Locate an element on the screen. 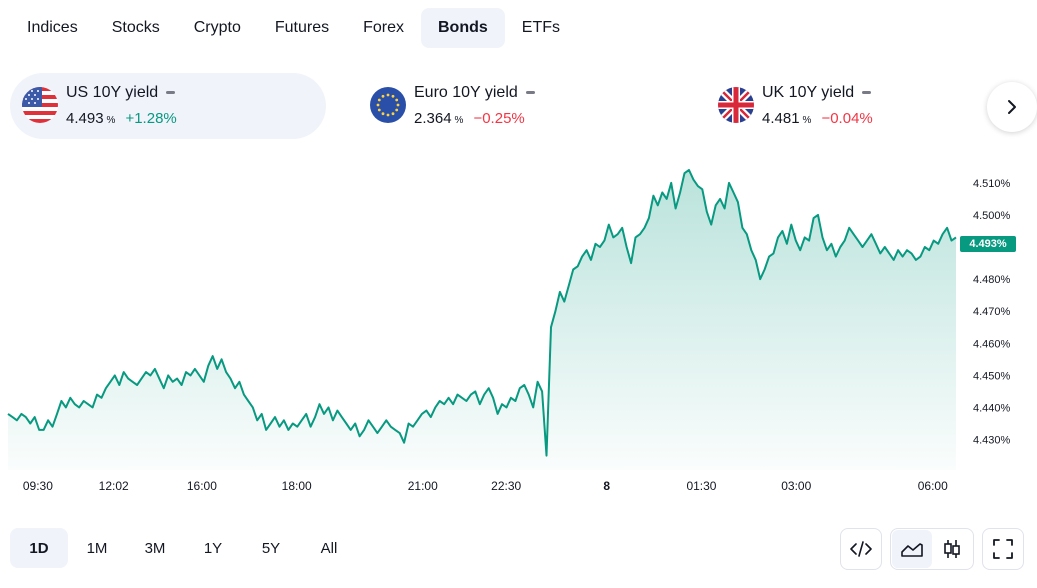  tab-label: ETFs is located at coordinates (540, 27).